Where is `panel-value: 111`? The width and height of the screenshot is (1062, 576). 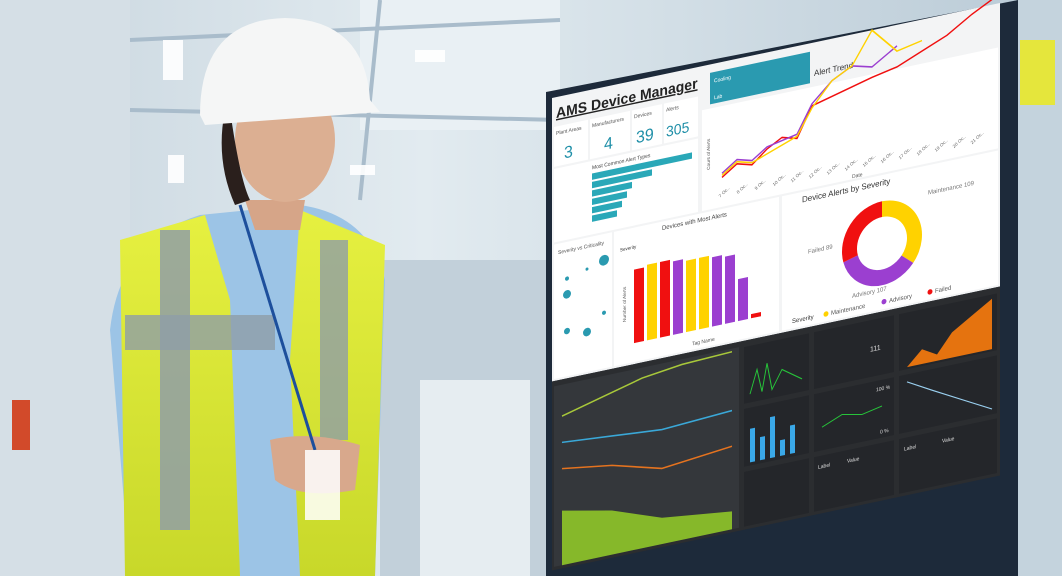
panel-value: 111 is located at coordinates (875, 348).